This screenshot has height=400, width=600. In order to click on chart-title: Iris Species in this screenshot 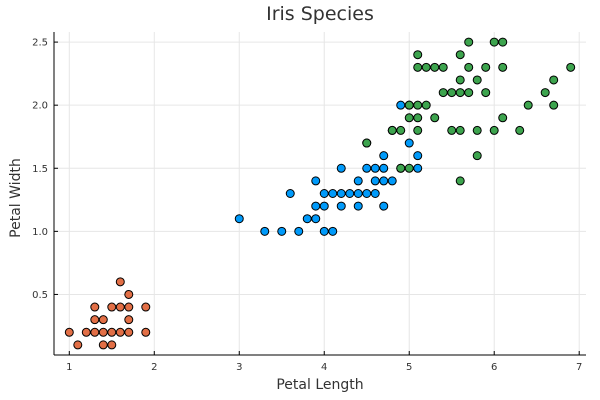, I will do `click(320, 14)`.